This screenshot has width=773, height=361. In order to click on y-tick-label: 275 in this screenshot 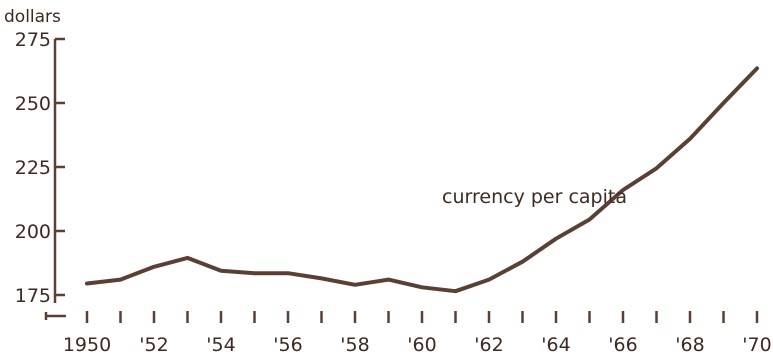, I will do `click(33, 40)`.